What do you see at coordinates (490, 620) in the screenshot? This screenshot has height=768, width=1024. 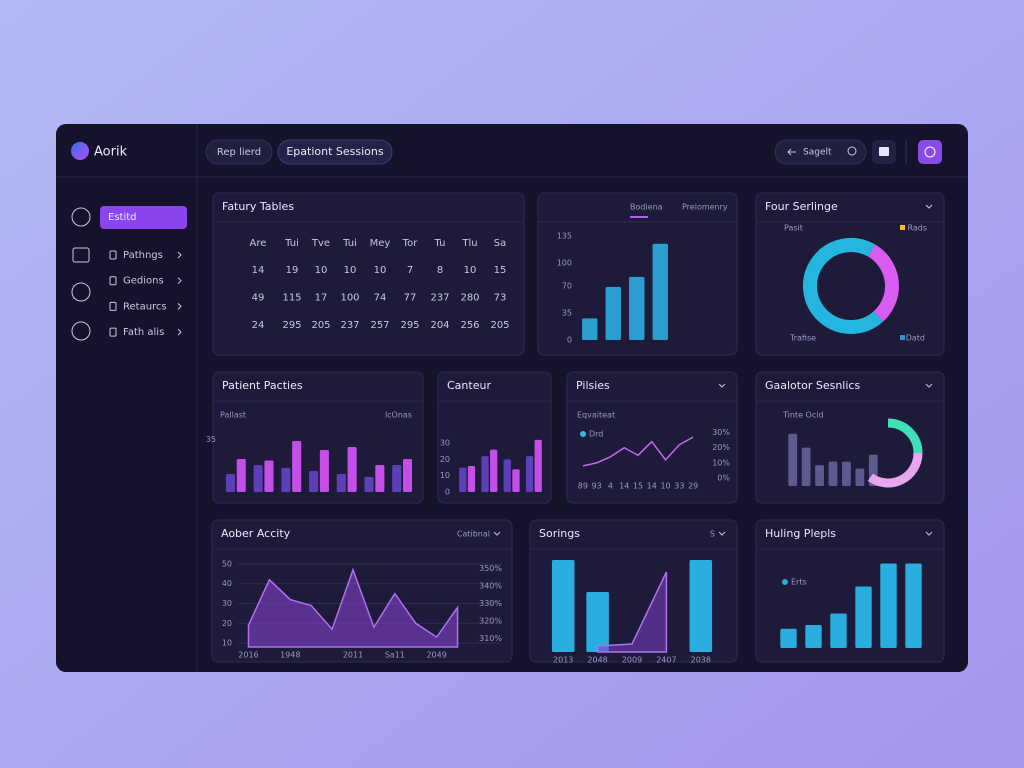 I see `tick-label: 320%` at bounding box center [490, 620].